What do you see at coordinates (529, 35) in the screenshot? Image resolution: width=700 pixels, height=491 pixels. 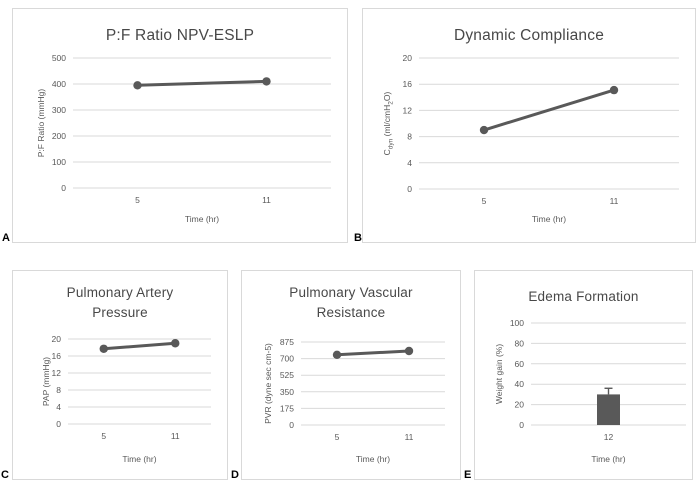 I see `chart-title-dynamic-compliance: Dynamic Compliance` at bounding box center [529, 35].